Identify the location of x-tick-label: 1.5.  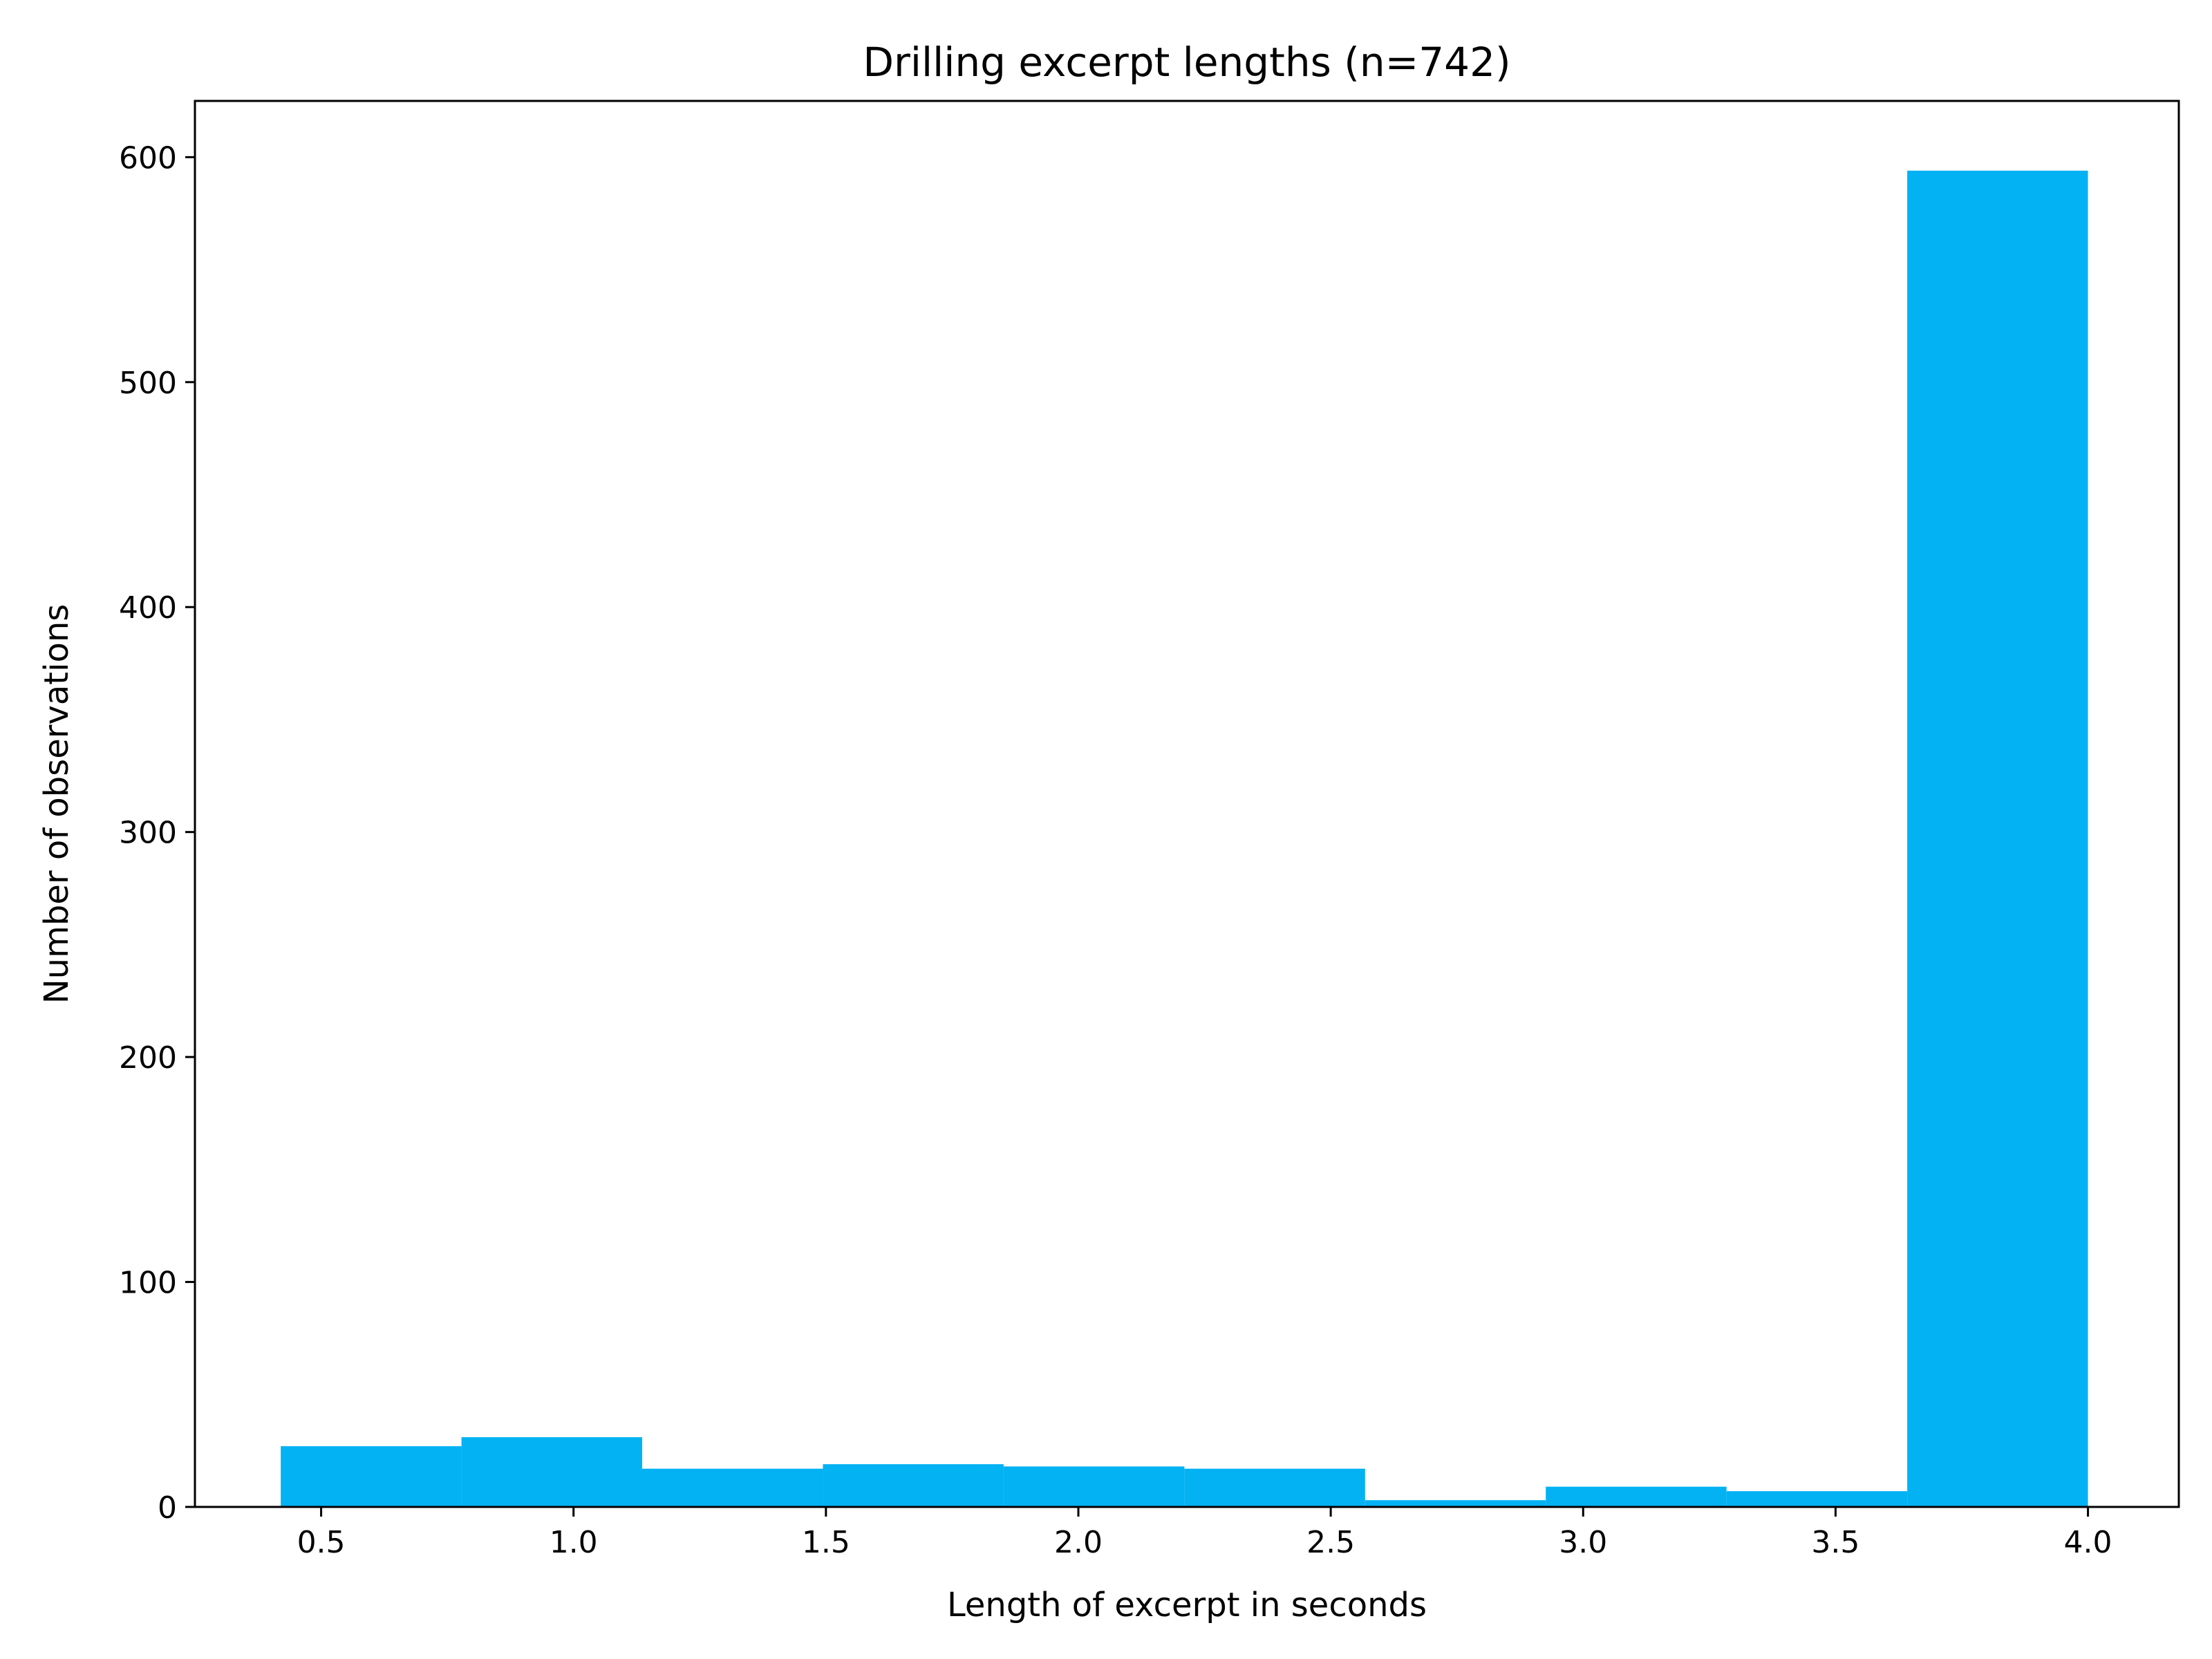
(826, 1543).